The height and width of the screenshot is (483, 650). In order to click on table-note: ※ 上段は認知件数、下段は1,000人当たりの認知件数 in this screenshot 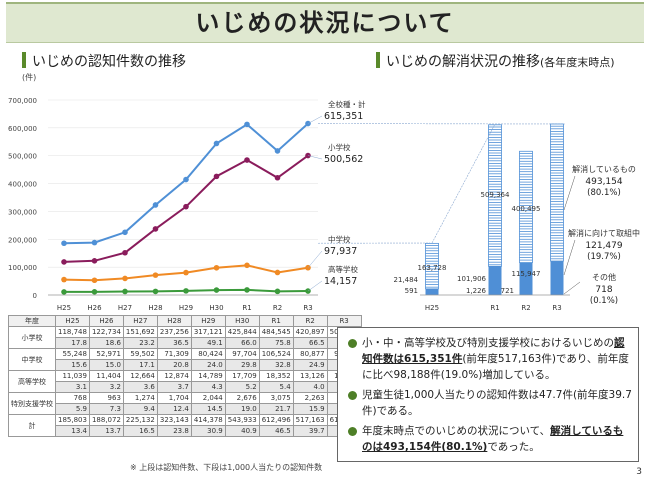, I will do `click(226, 467)`.